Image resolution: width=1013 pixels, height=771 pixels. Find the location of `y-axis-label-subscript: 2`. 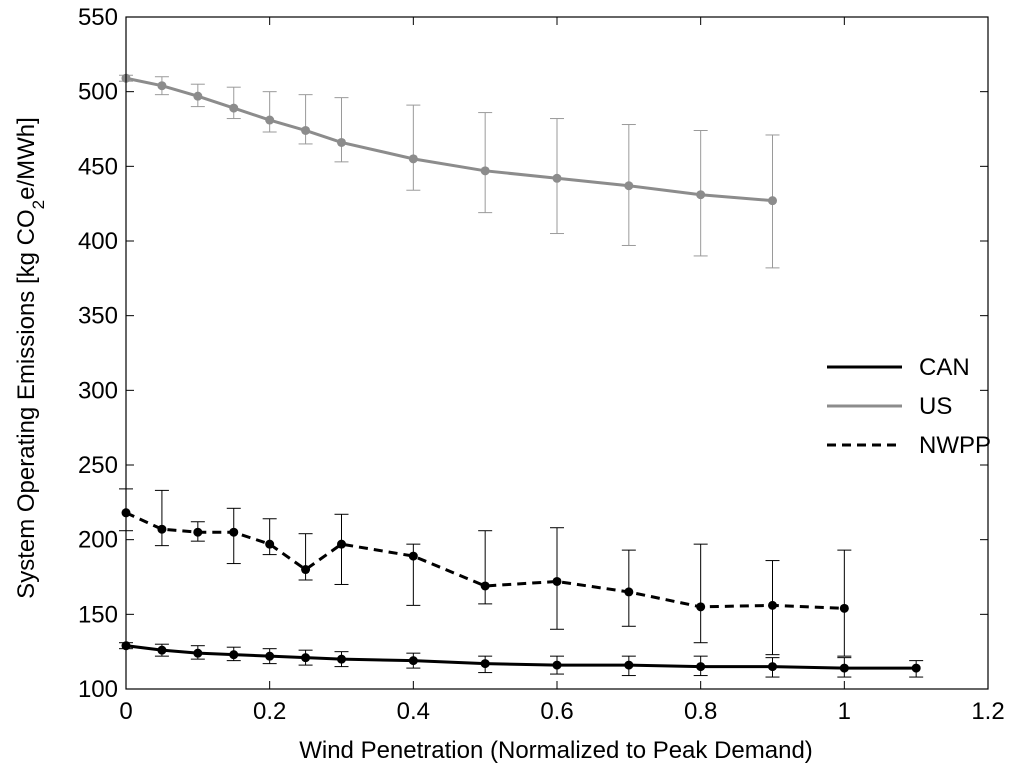

y-axis-label-subscript: 2 is located at coordinates (38, 204).